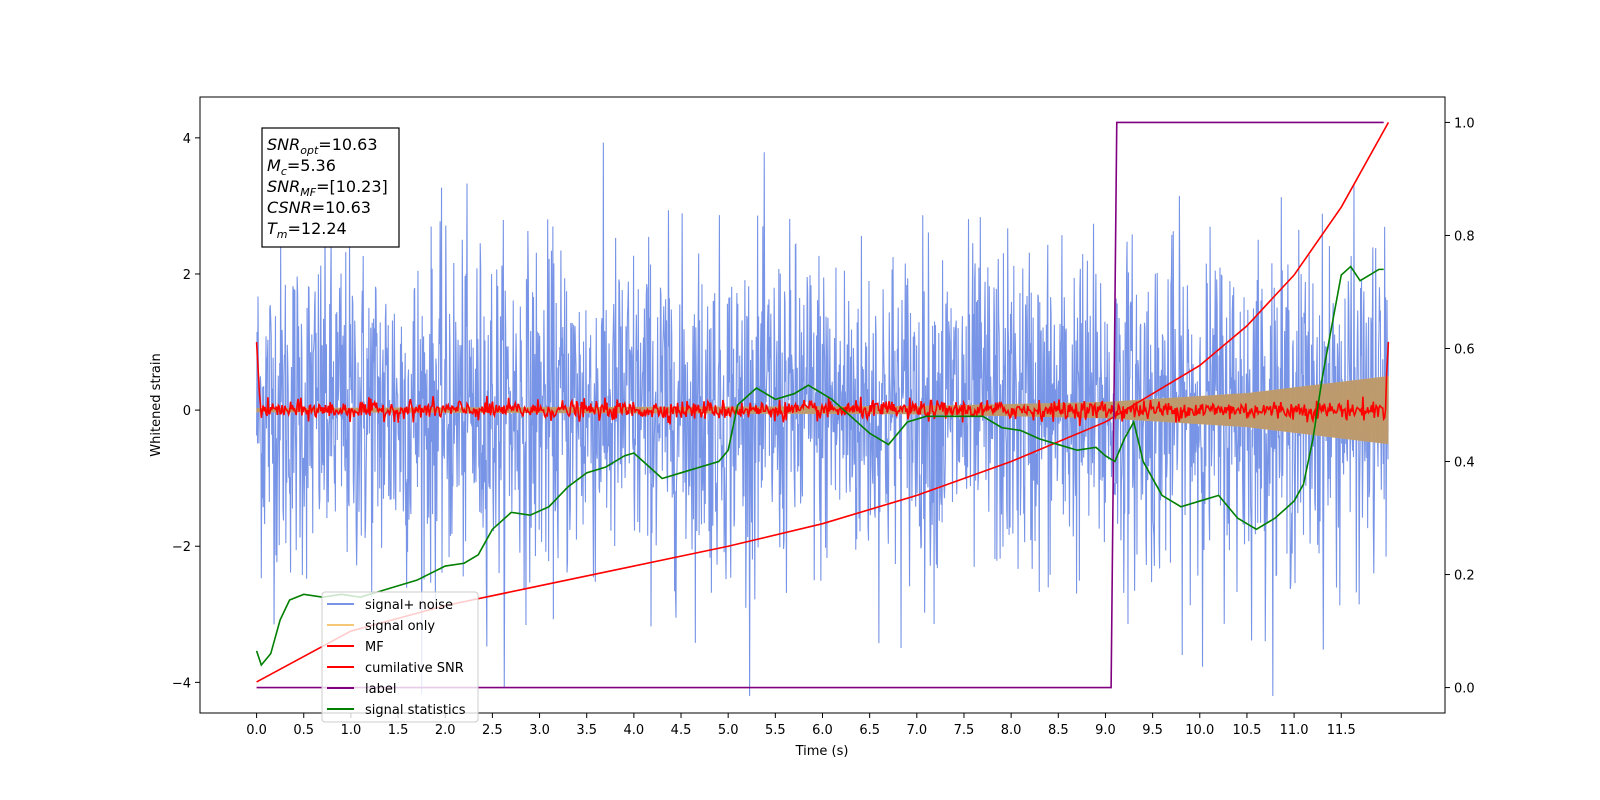 This screenshot has height=800, width=1600. Describe the element at coordinates (492, 730) in the screenshot. I see `x-tick-label: 2.5` at that location.